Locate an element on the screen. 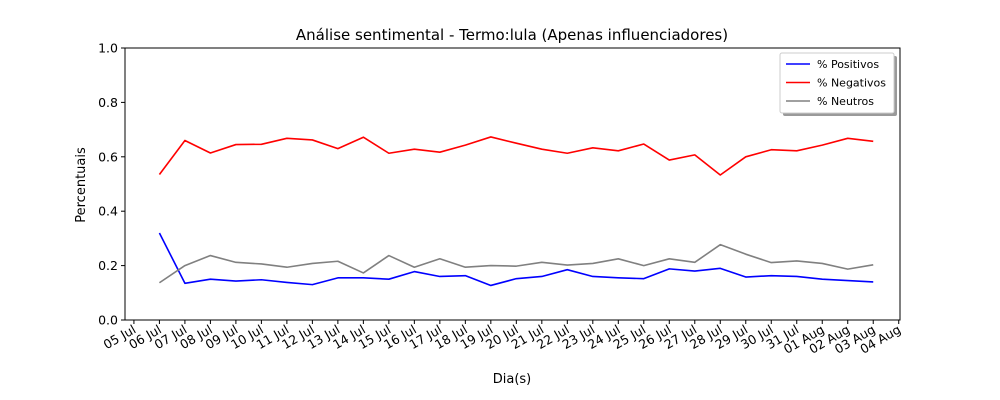  y-axis-label: Percentuais is located at coordinates (81, 185).